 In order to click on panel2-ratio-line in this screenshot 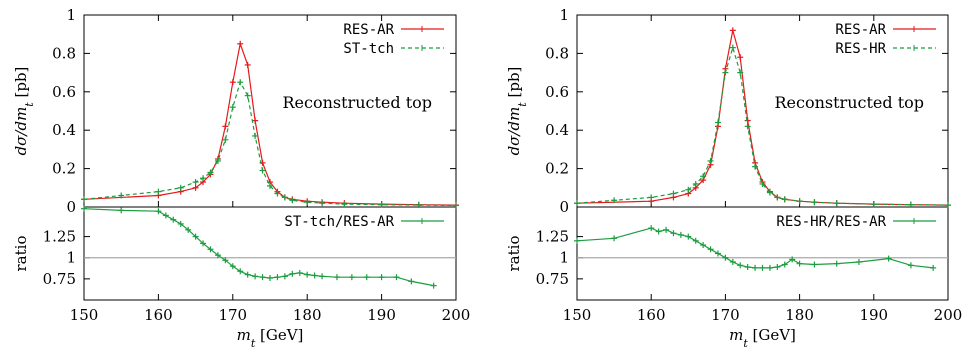, I will do `click(755, 248)`.